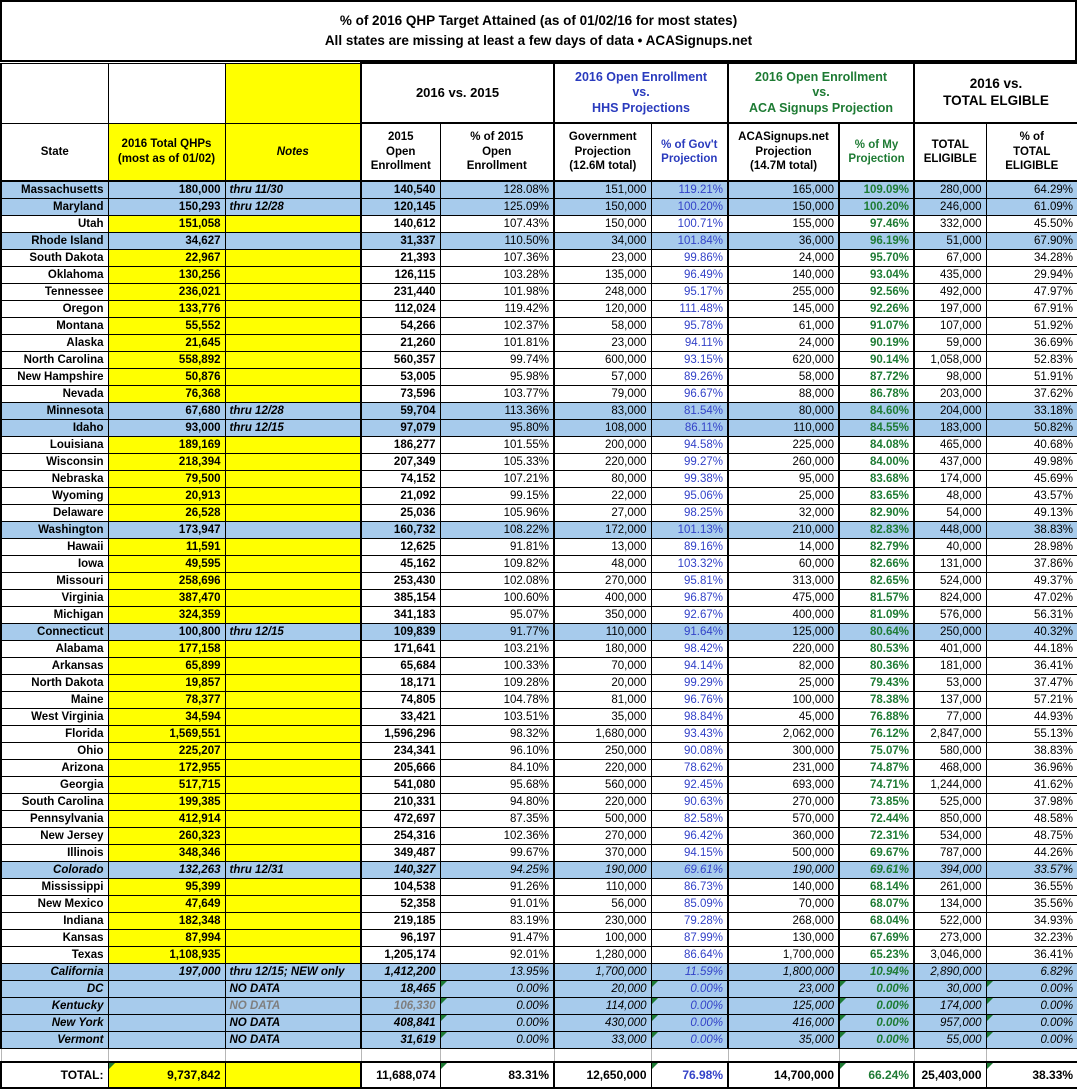 The height and width of the screenshot is (1090, 1077). Describe the element at coordinates (950, 512) in the screenshot. I see `elig-cell: 54,000` at that location.